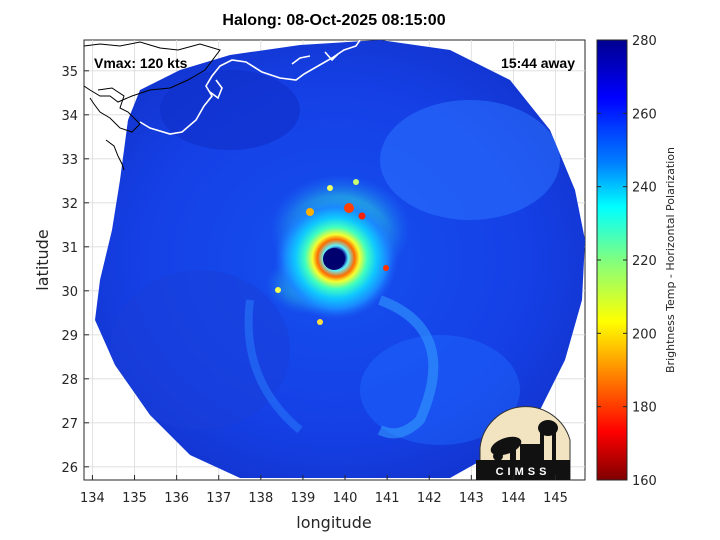  What do you see at coordinates (69, 424) in the screenshot?
I see `y-tick-label: 27` at bounding box center [69, 424].